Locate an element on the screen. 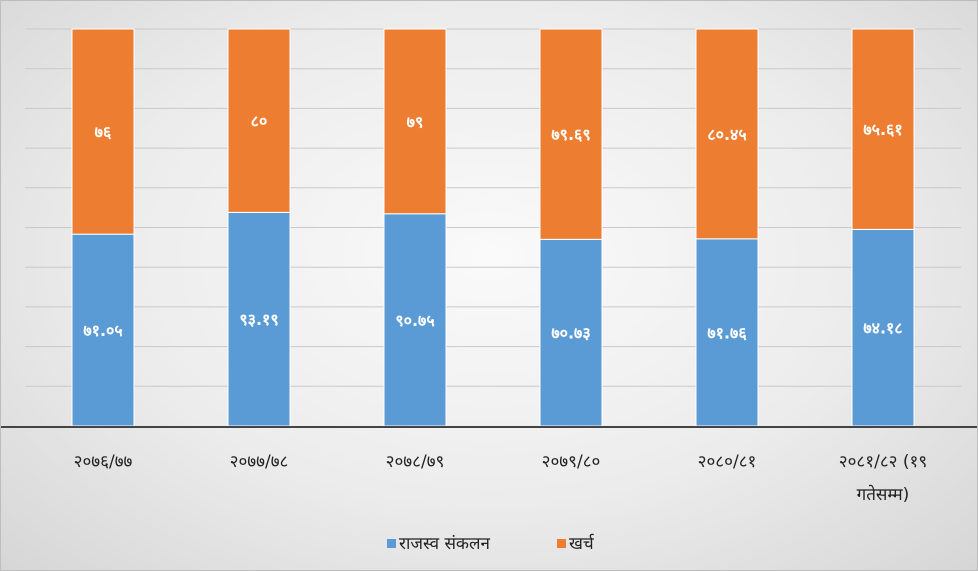 The image size is (978, 571). x-tick-label-5-line-0: २०८१/८२ (१९ is located at coordinates (883, 462).